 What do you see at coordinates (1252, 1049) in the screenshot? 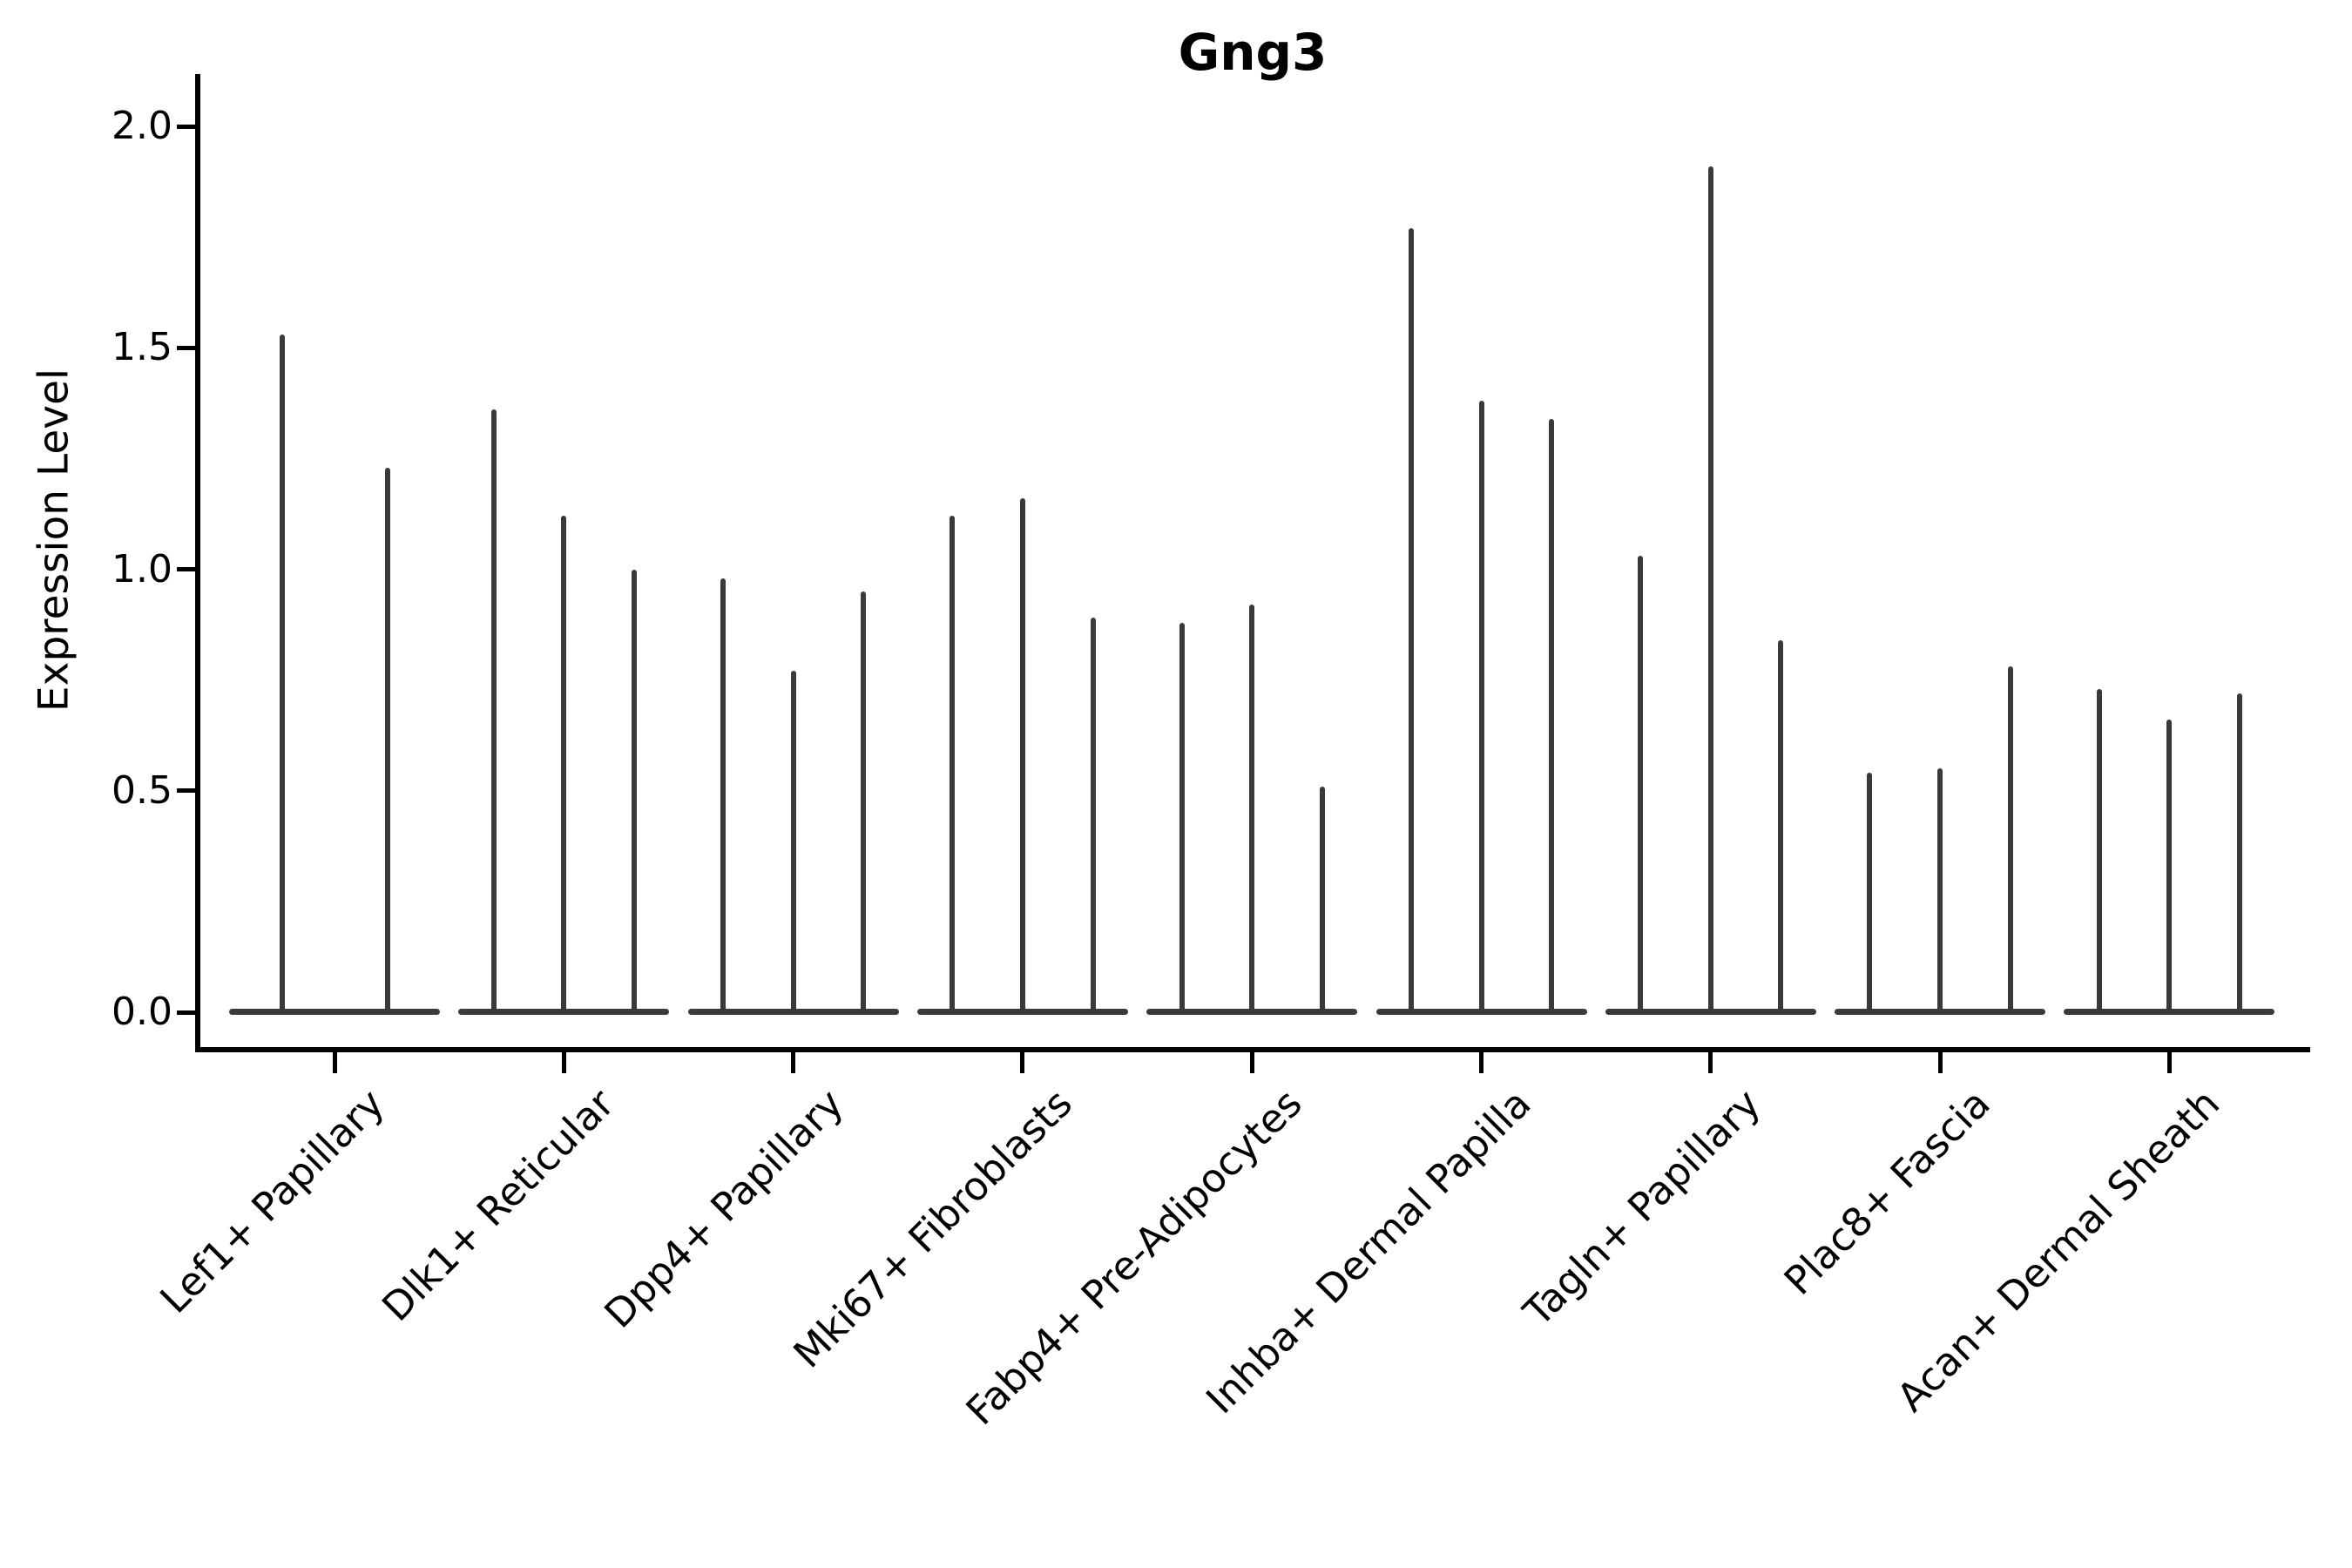
I see `x-axis-spine` at bounding box center [1252, 1049].